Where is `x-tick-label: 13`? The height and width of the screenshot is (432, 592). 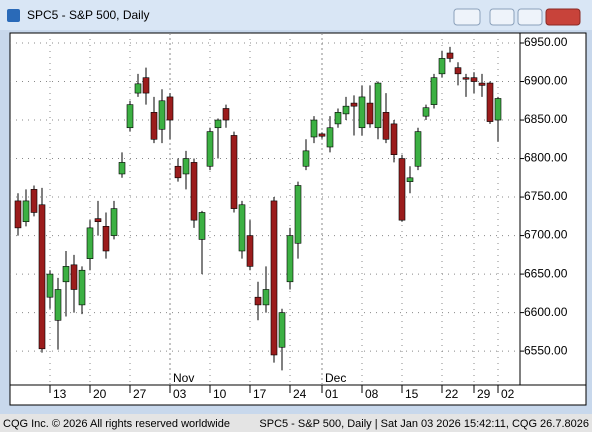 x-tick-label: 13 is located at coordinates (60, 394).